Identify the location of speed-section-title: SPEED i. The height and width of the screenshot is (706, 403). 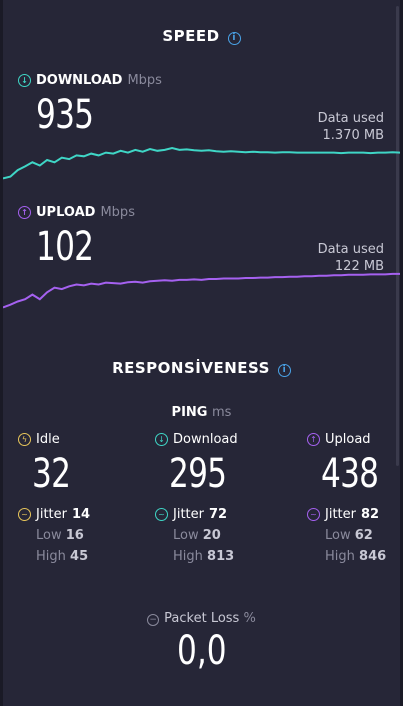
(201, 36).